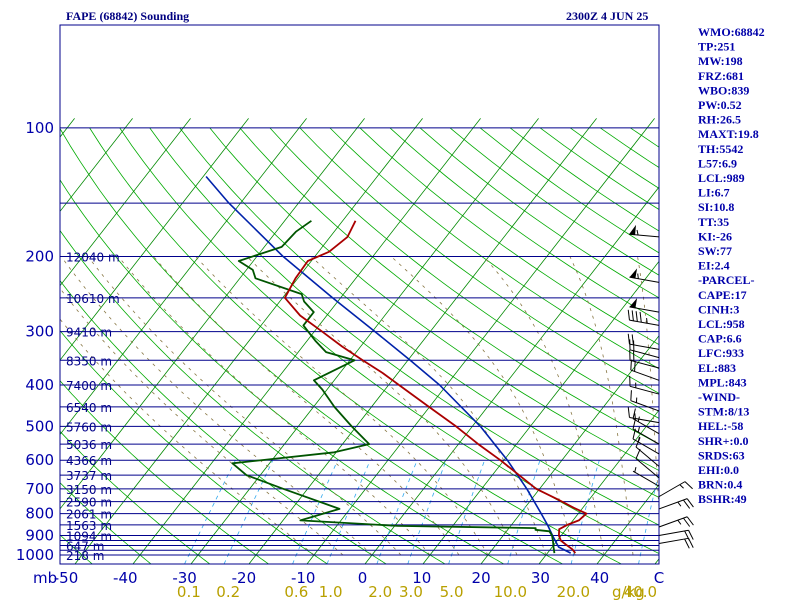 This screenshot has height=600, width=800. I want to click on index-entry: BSHR:49, so click(722, 499).